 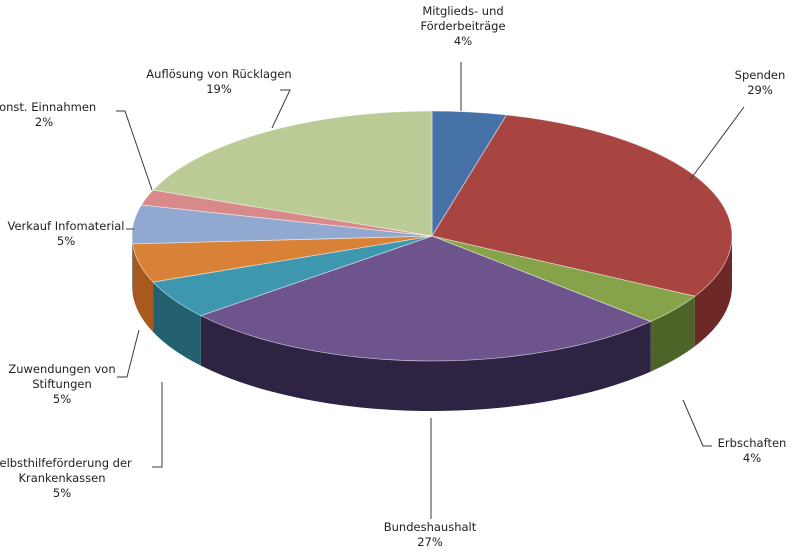 I want to click on leader-line-zuwendungen-von-stiftungen, so click(x=128, y=353).